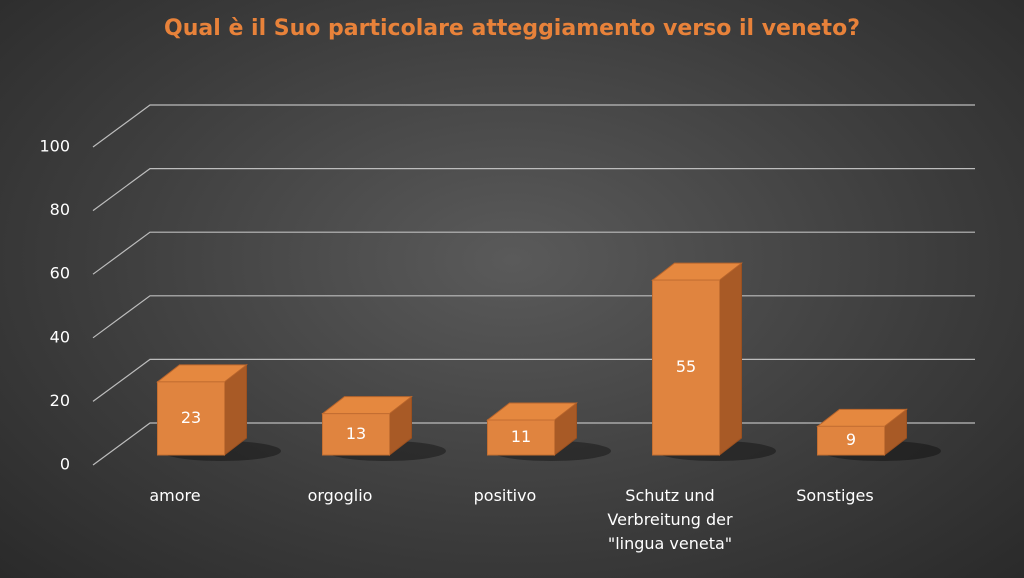 This screenshot has width=1024, height=578. I want to click on value-label: 9, so click(851, 439).